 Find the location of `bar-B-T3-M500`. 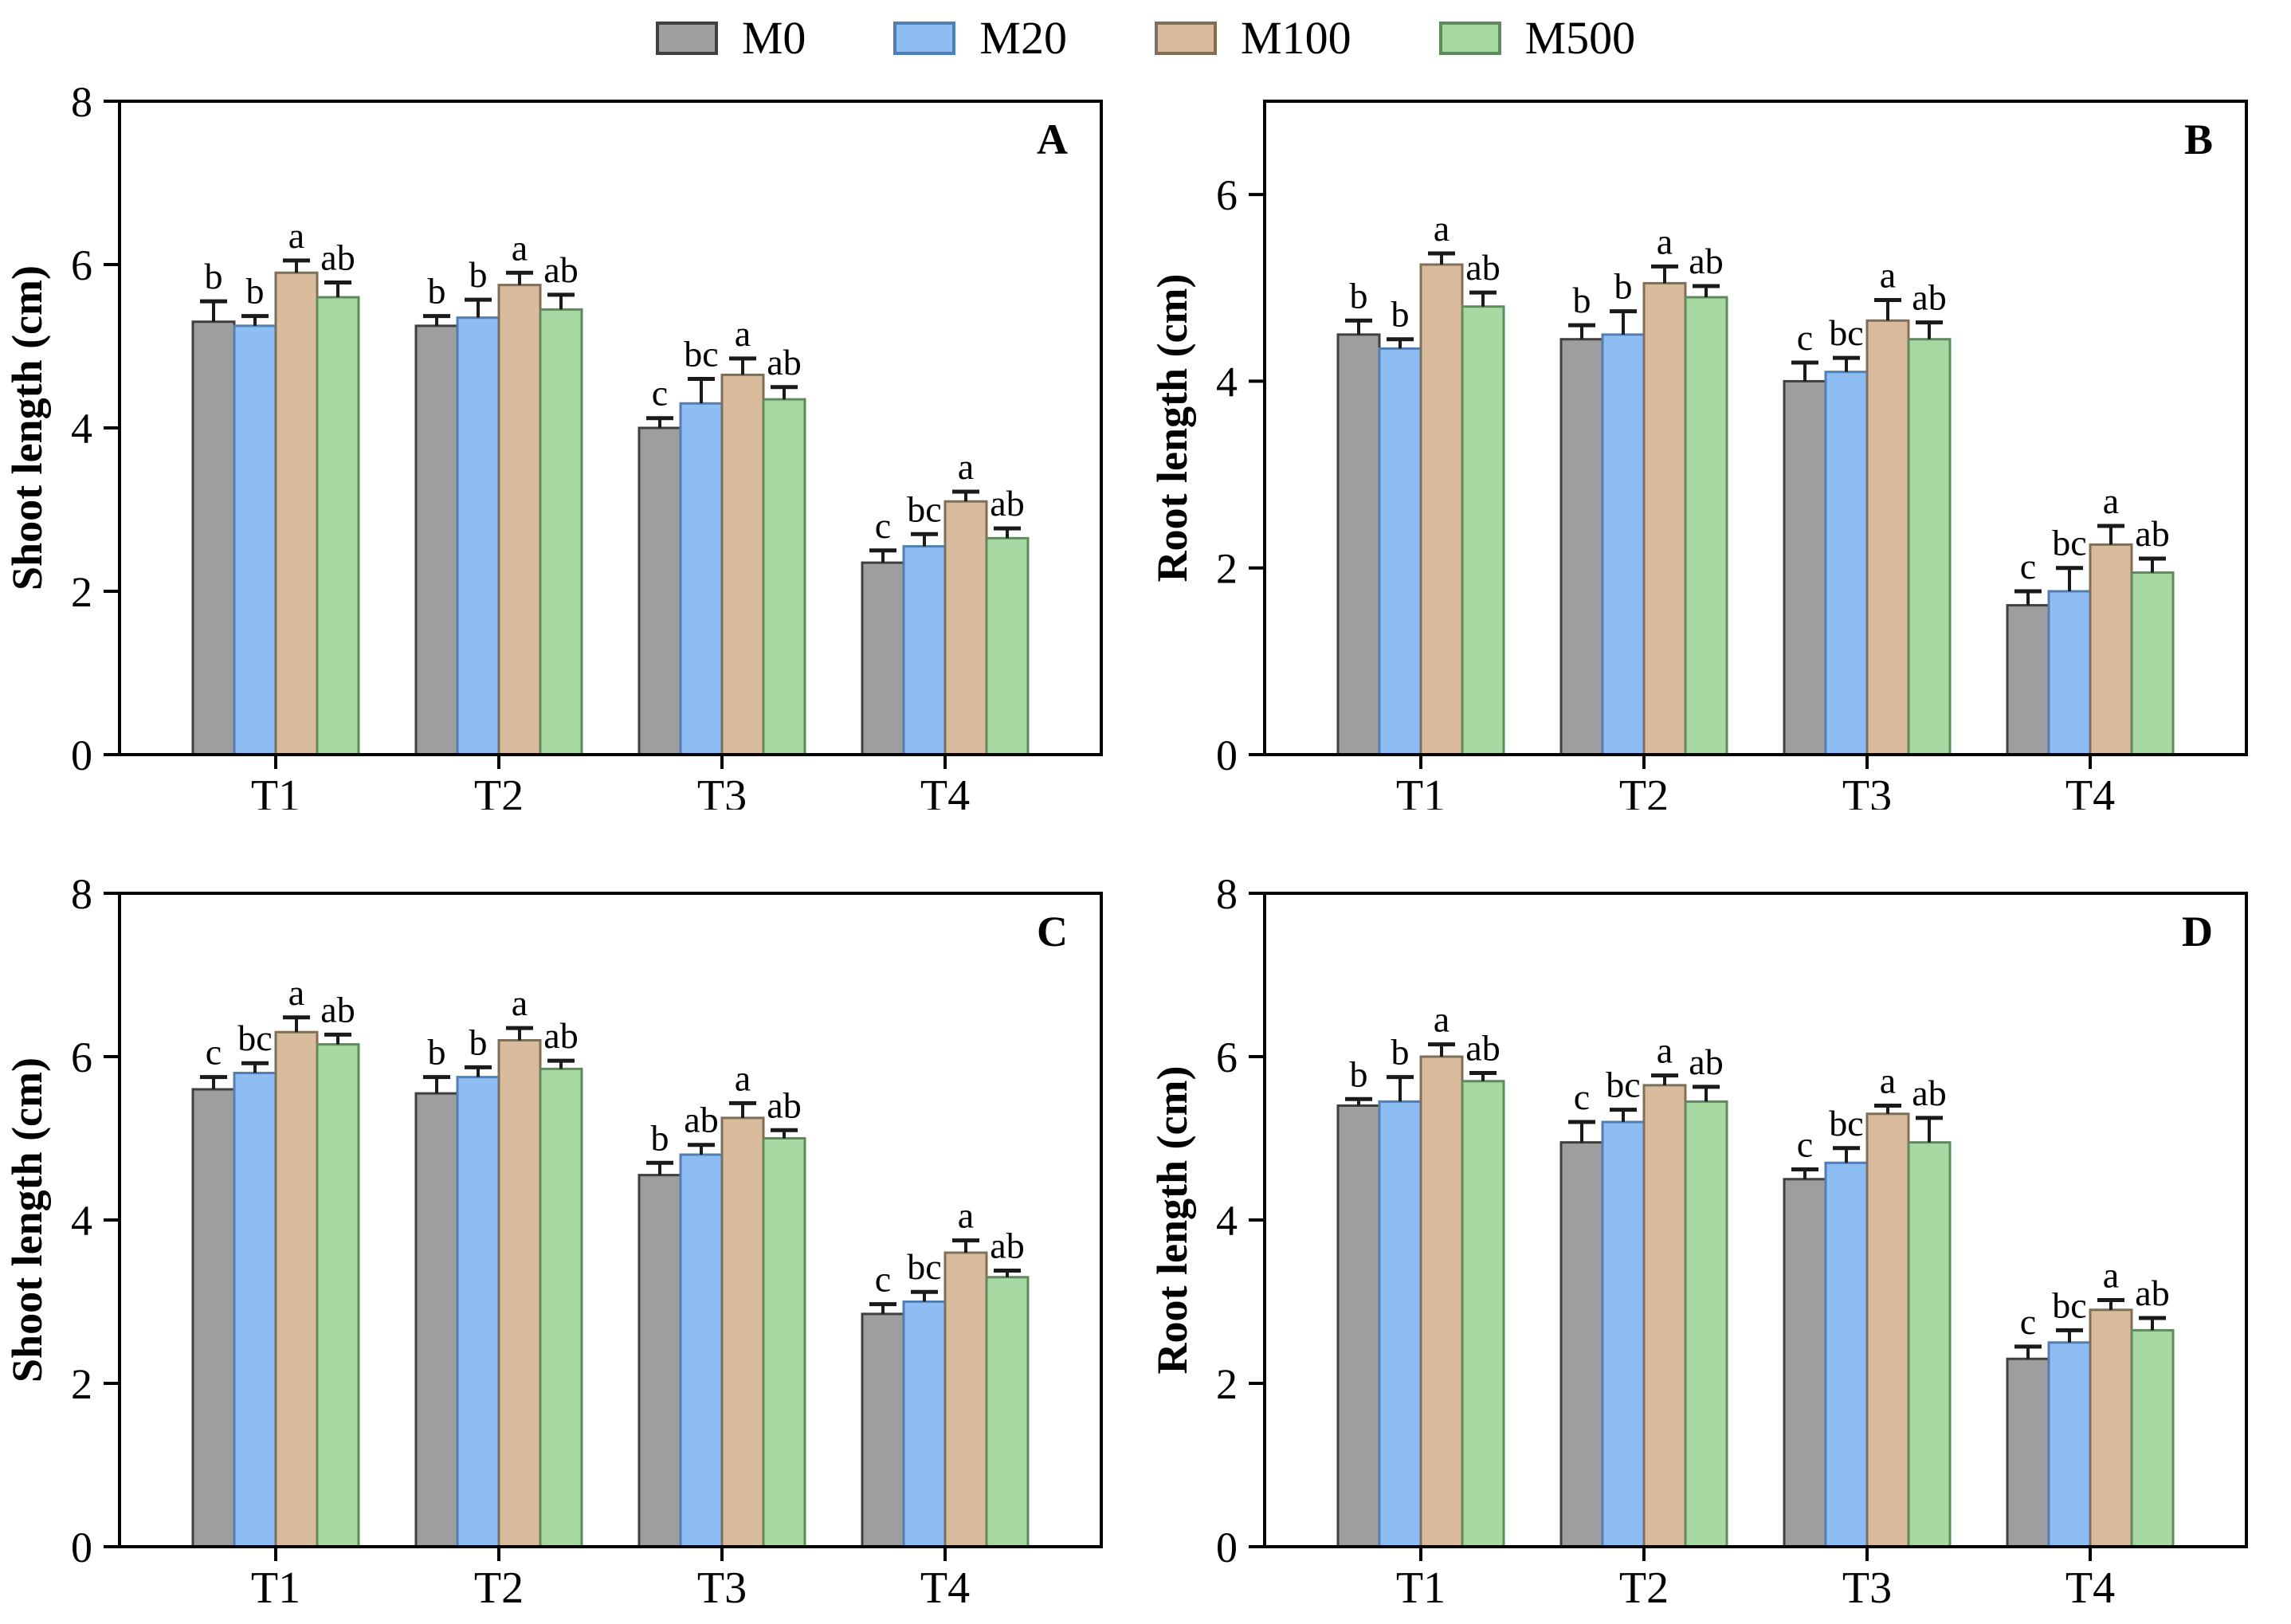

bar-B-T3-M500 is located at coordinates (1929, 547).